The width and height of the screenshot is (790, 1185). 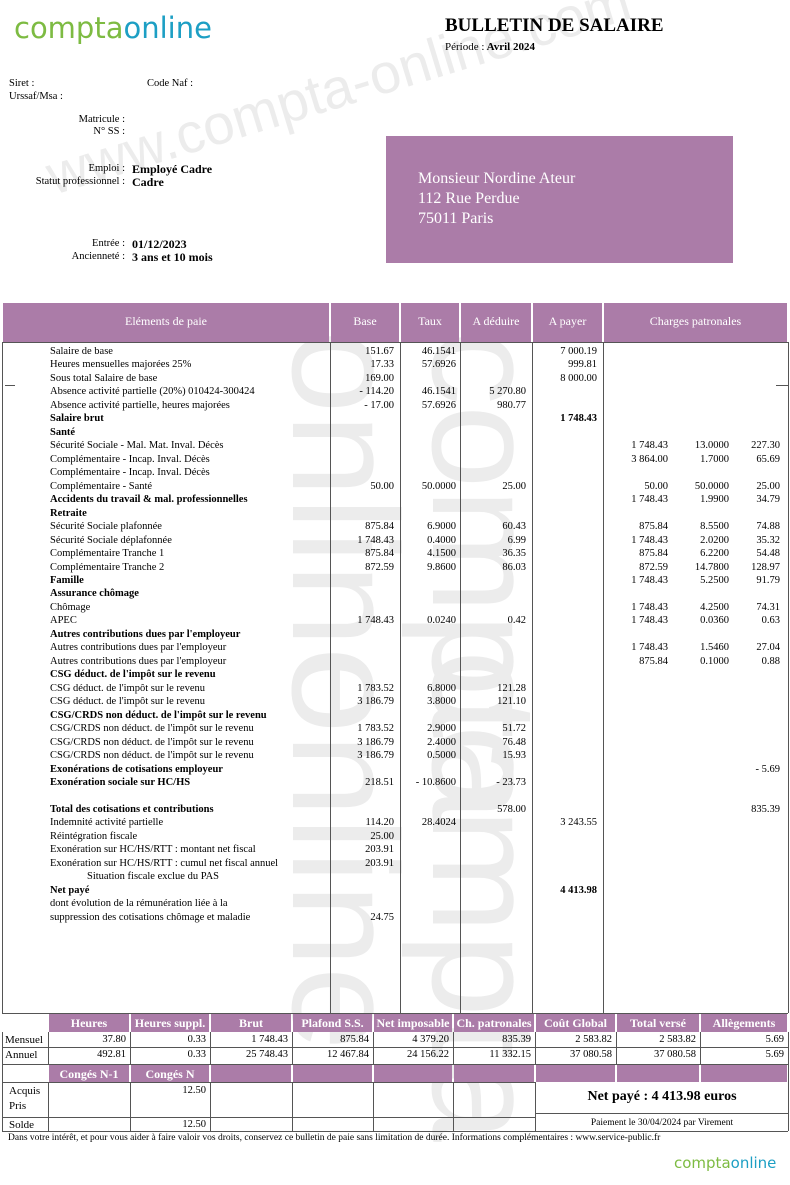 I want to click on row-label: Exonération sociale sur HC/HS, so click(x=120, y=783).